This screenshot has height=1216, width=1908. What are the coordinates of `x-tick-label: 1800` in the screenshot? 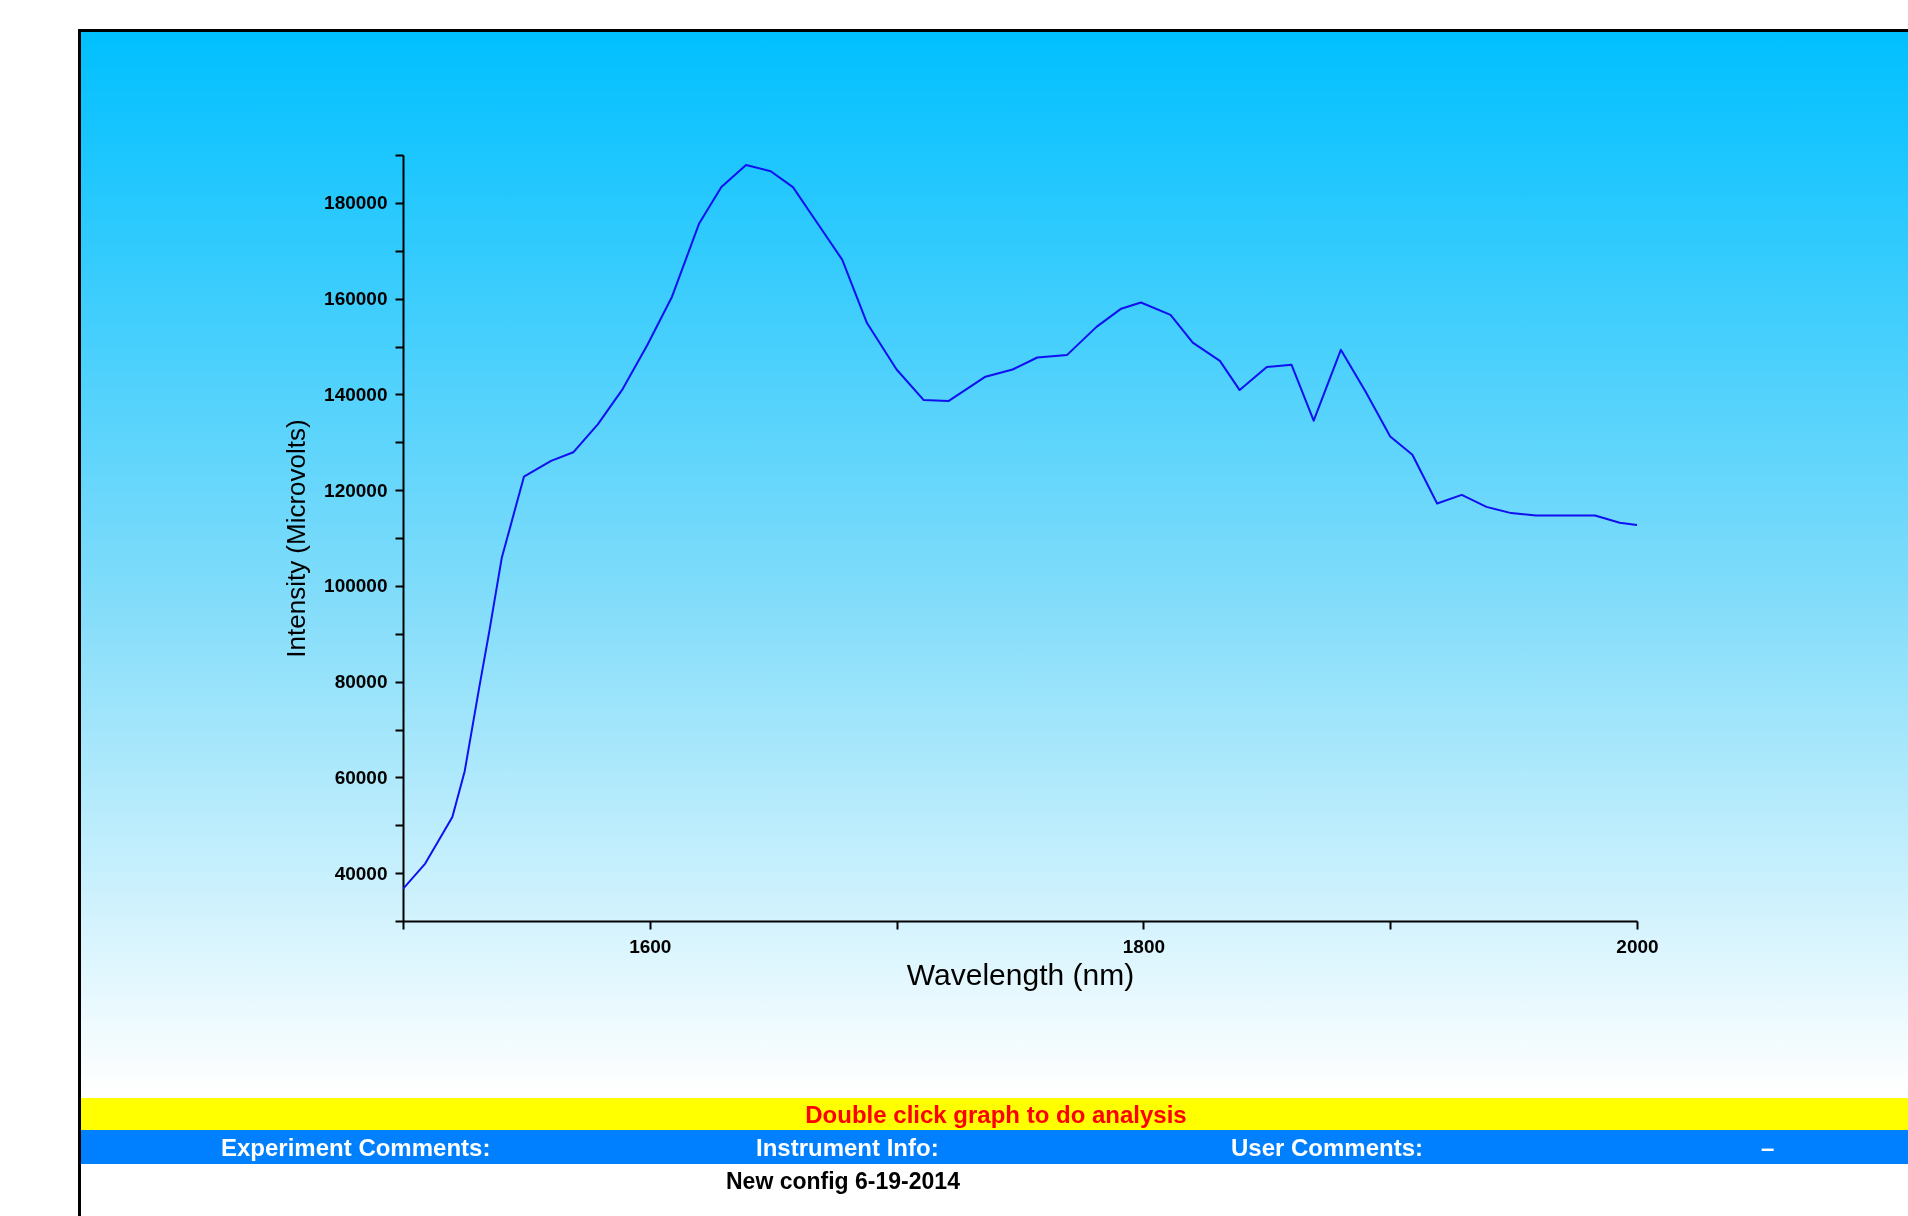 It's located at (1144, 946).